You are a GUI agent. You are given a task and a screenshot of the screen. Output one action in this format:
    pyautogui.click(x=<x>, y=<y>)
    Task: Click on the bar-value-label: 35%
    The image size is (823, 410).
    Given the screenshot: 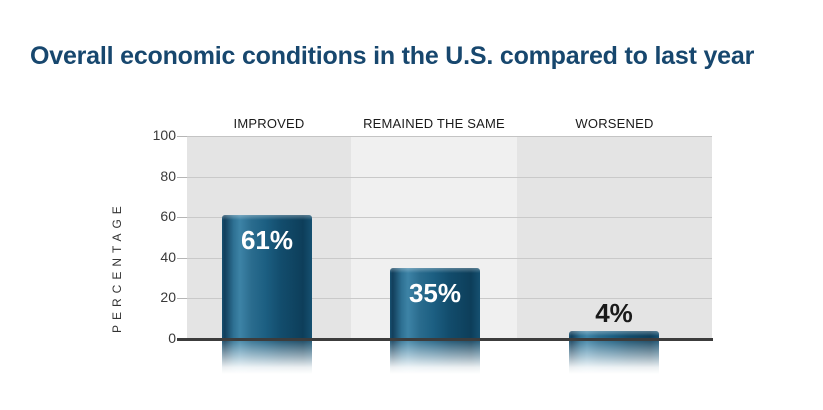 What is the action you would take?
    pyautogui.click(x=435, y=292)
    